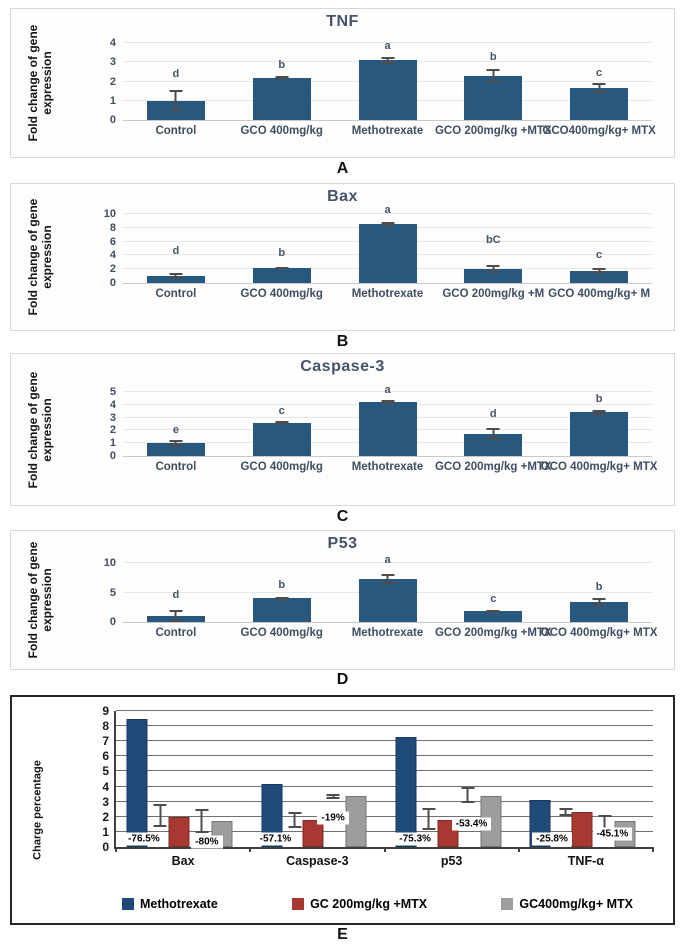 The image size is (685, 945). Describe the element at coordinates (493, 240) in the screenshot. I see `sig-letter: bC` at that location.